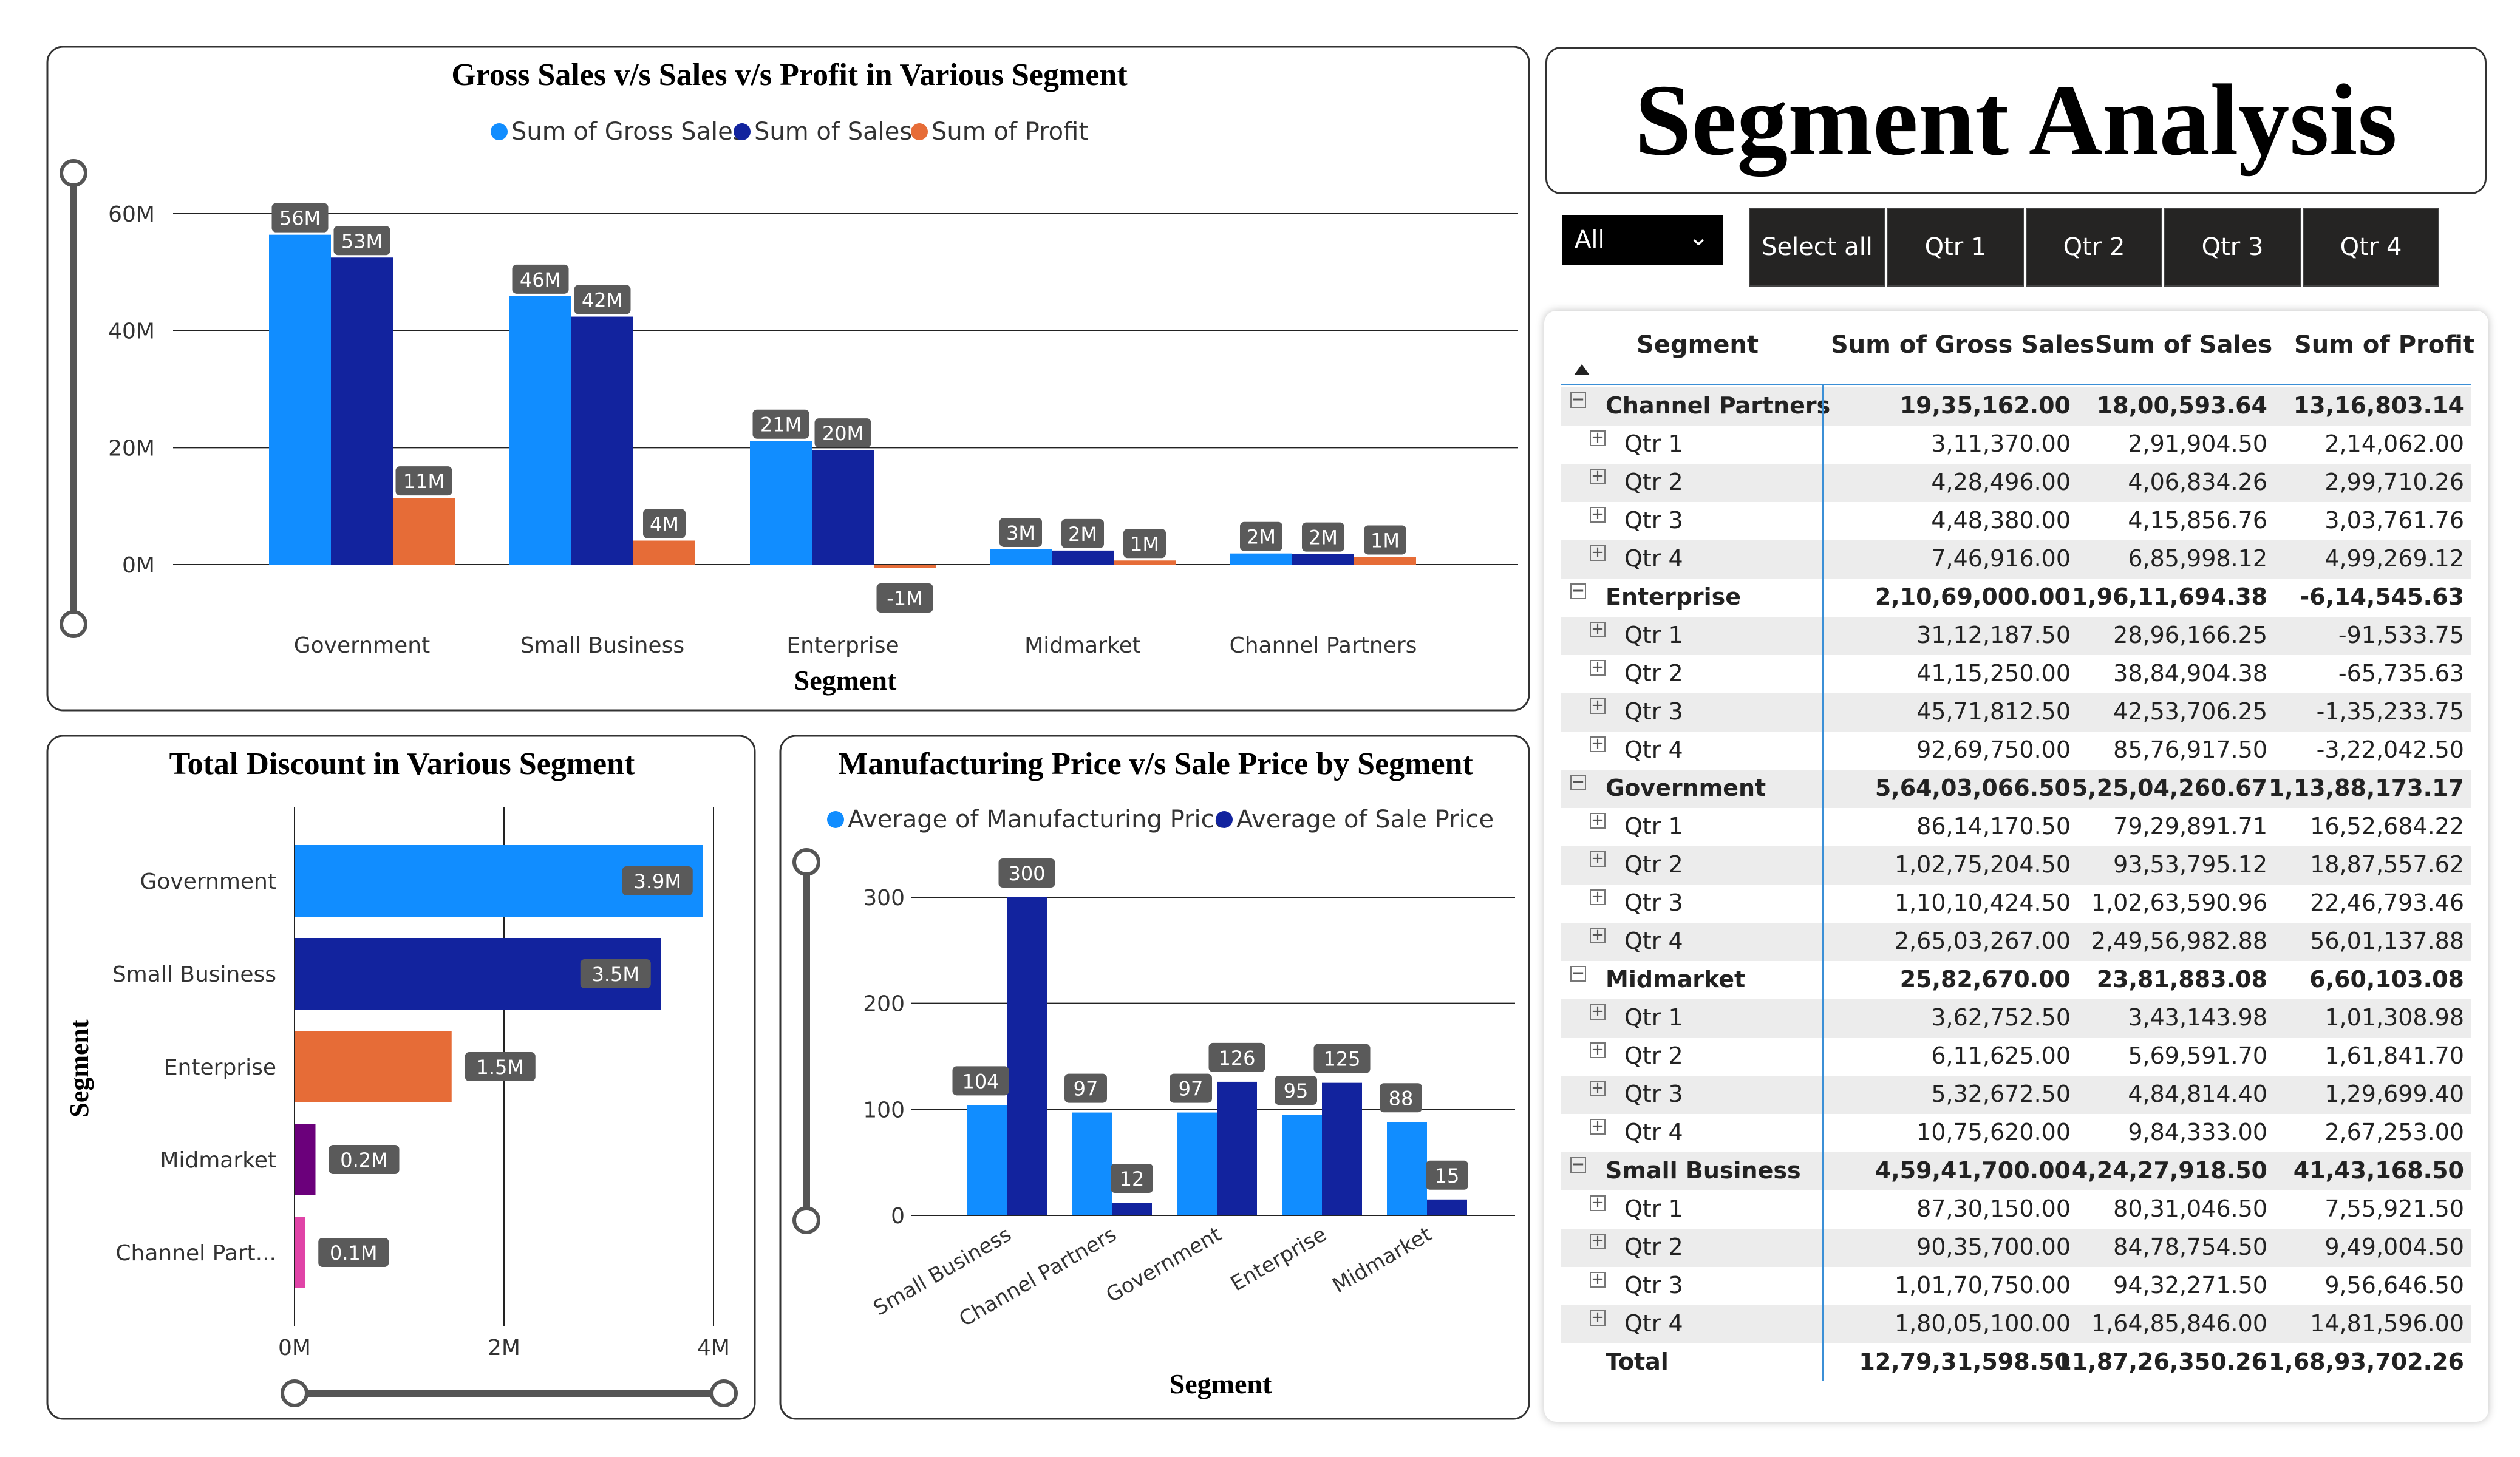  Describe the element at coordinates (1038, 820) in the screenshot. I see `chart3-legend-label: Average of Manufacturing Price` at that location.